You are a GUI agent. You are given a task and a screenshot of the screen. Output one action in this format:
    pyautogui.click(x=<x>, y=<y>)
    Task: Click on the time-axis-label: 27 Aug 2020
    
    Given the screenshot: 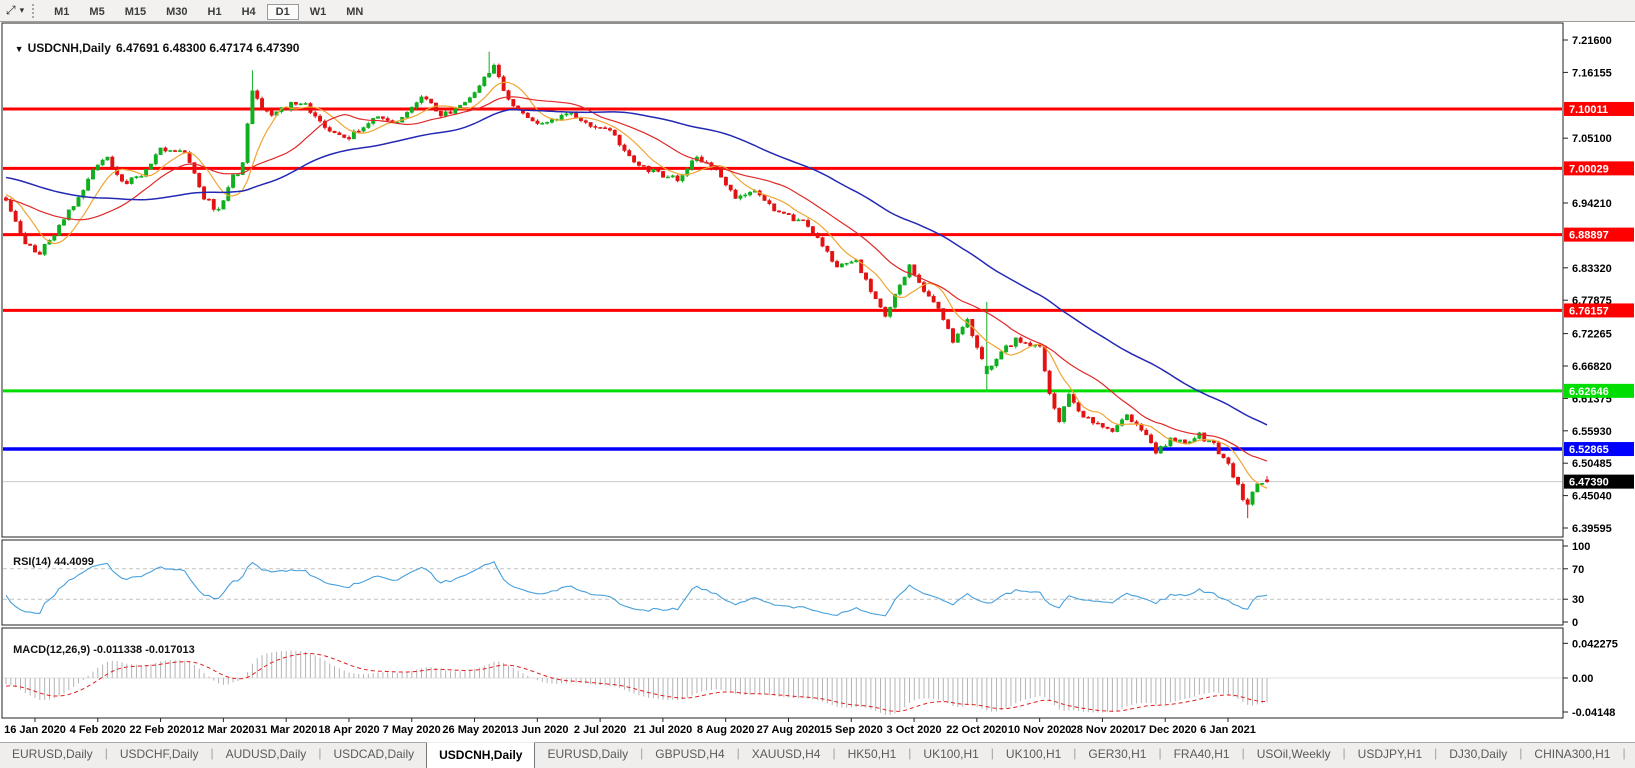 What is the action you would take?
    pyautogui.click(x=789, y=730)
    